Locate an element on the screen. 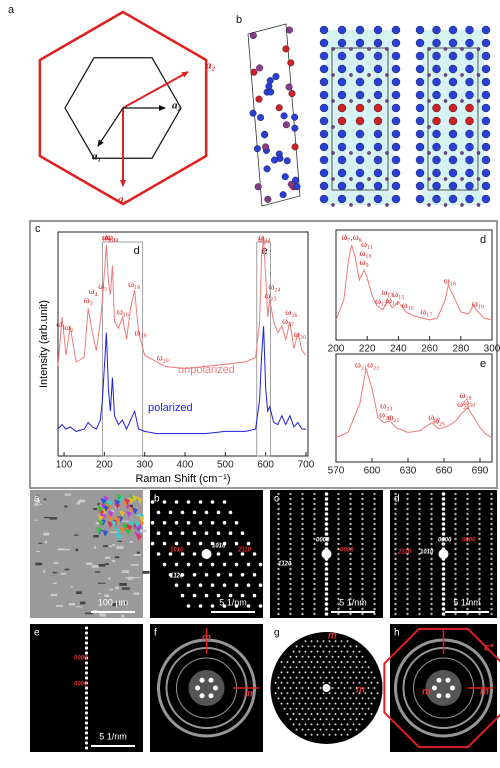  x-tick-label: 700 is located at coordinates (306, 465).